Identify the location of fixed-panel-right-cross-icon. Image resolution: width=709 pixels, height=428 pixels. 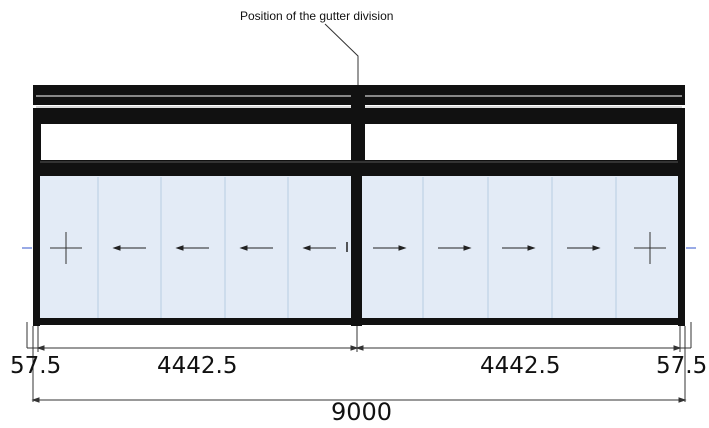
(650, 248).